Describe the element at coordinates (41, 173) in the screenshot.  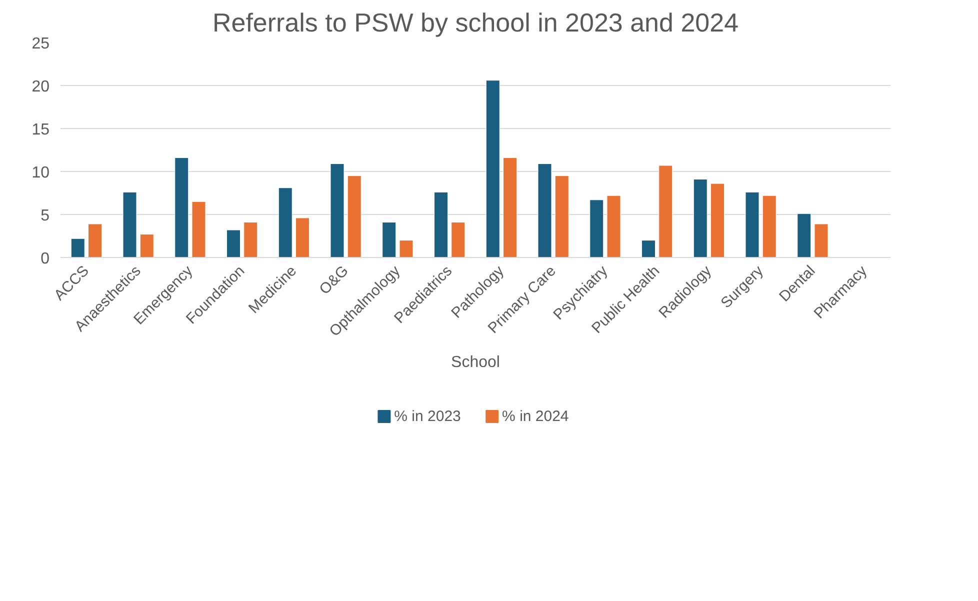
I see `y-tick-label: 10` at that location.